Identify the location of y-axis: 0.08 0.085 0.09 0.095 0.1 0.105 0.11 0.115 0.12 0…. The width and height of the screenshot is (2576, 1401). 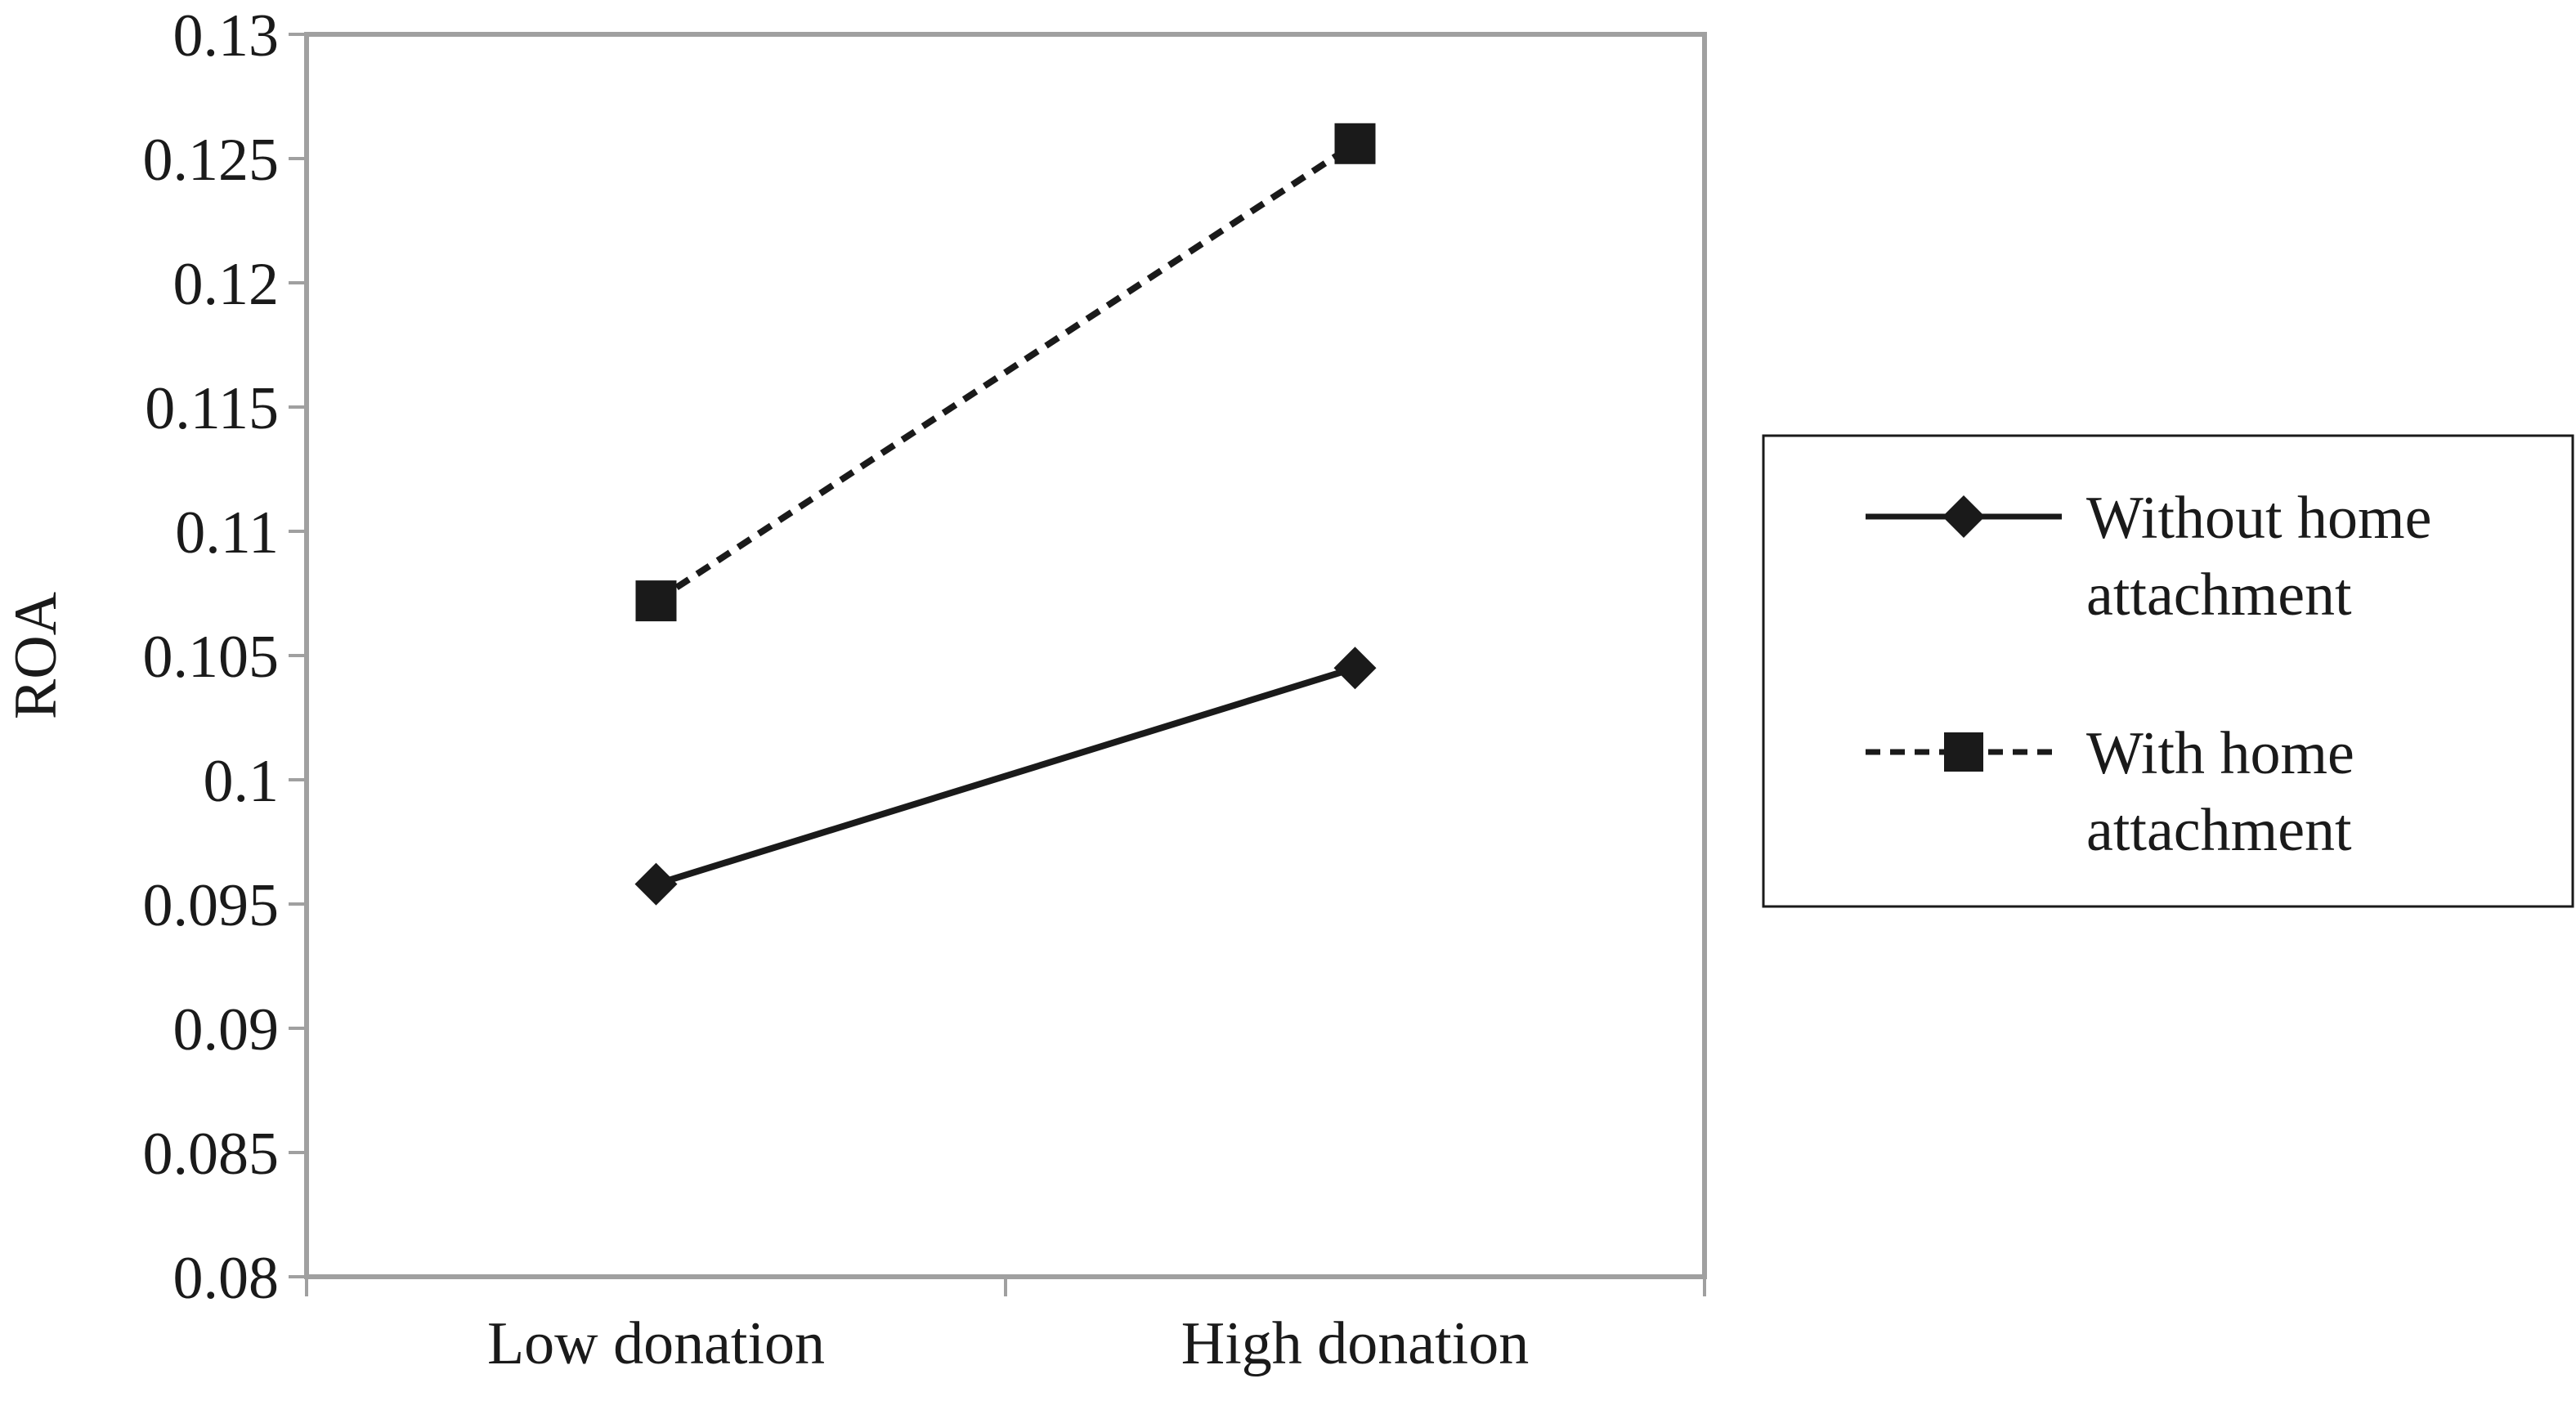
(225, 657).